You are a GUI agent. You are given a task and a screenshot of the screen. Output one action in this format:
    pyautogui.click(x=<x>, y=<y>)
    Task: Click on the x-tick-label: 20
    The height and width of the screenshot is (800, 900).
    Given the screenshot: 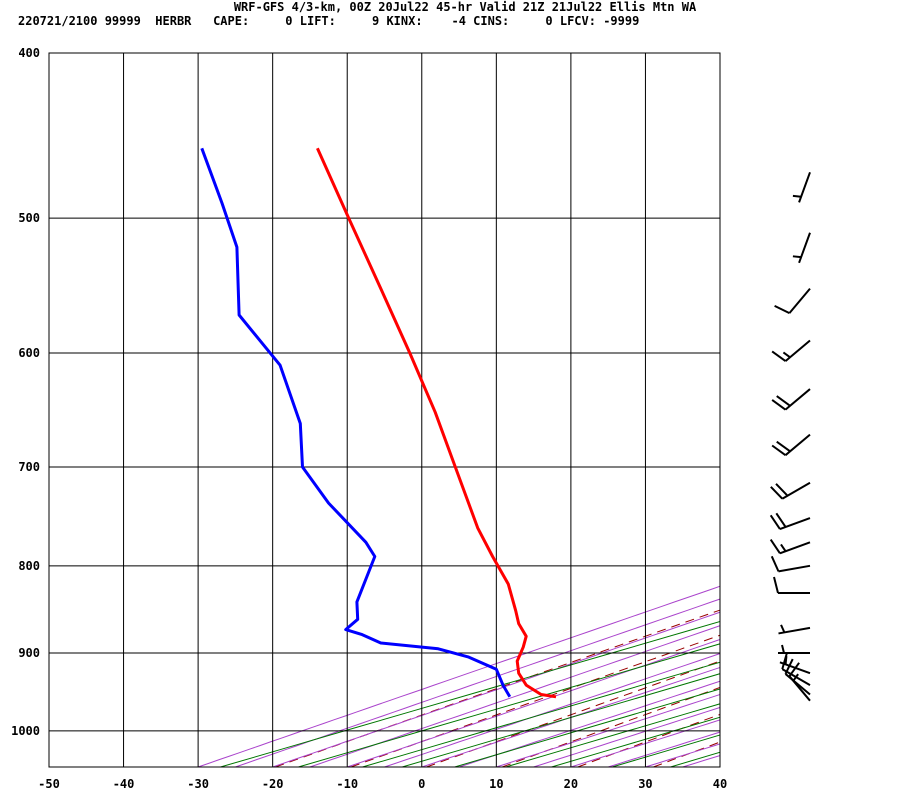 What is the action you would take?
    pyautogui.click(x=571, y=784)
    